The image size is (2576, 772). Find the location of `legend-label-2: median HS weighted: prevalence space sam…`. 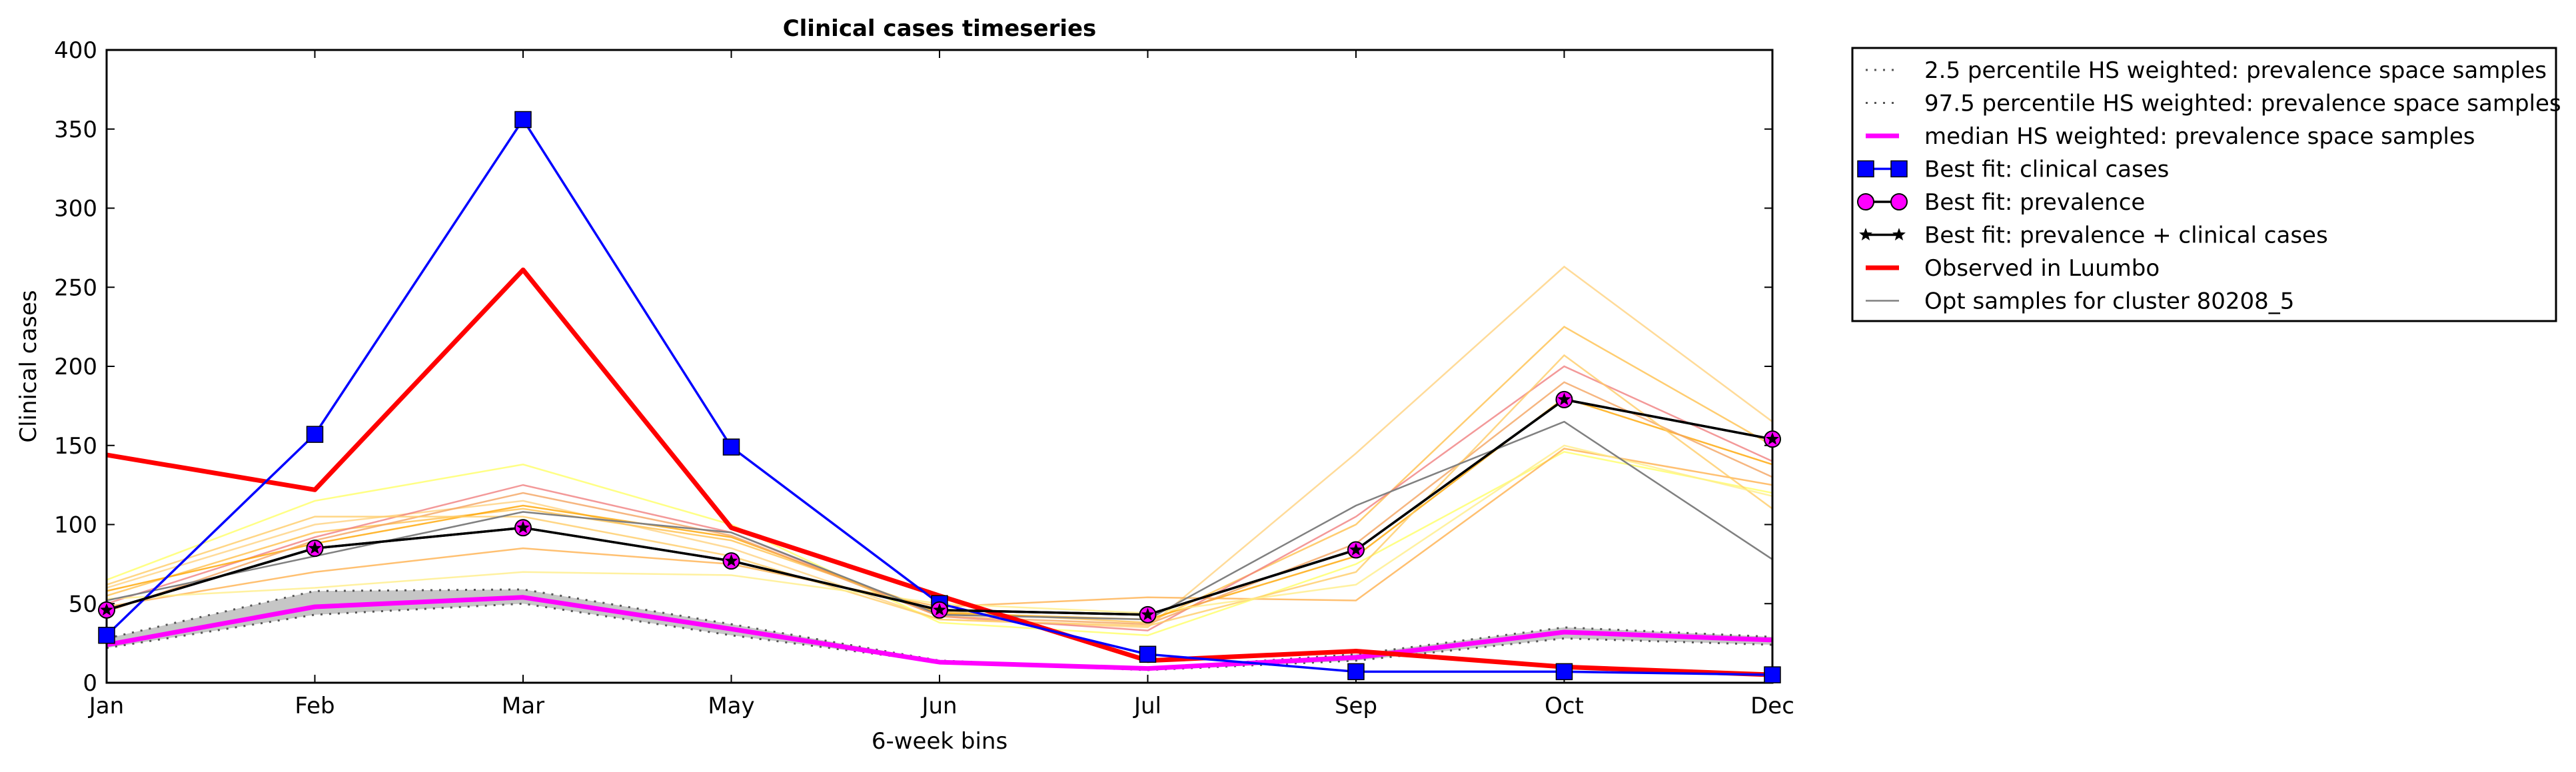

legend-label-2: median HS weighted: prevalence space sam… is located at coordinates (2199, 136).